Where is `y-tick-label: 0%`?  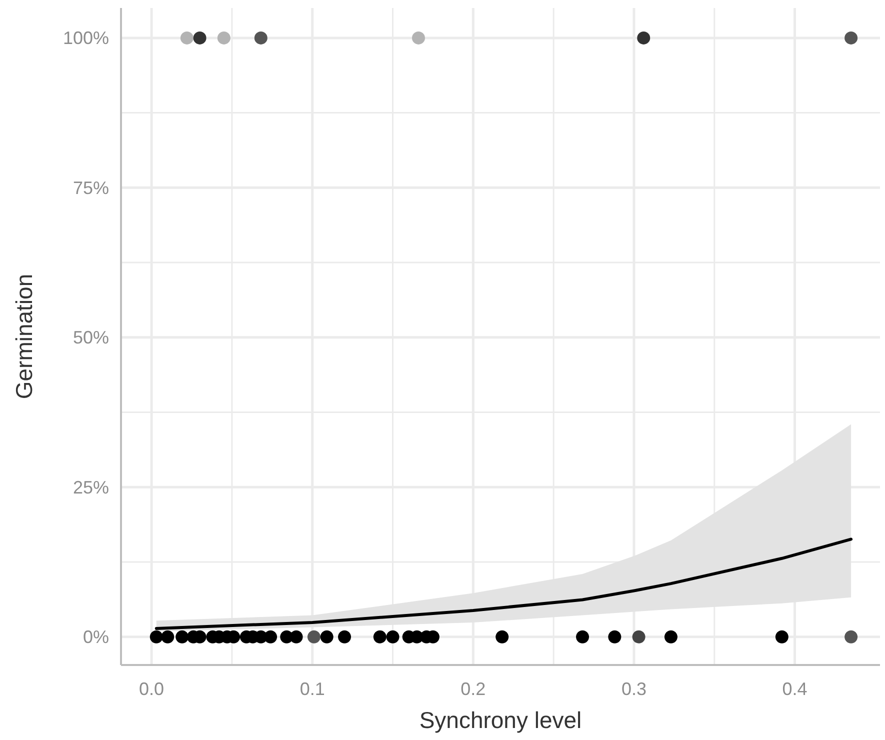
y-tick-label: 0% is located at coordinates (95, 637).